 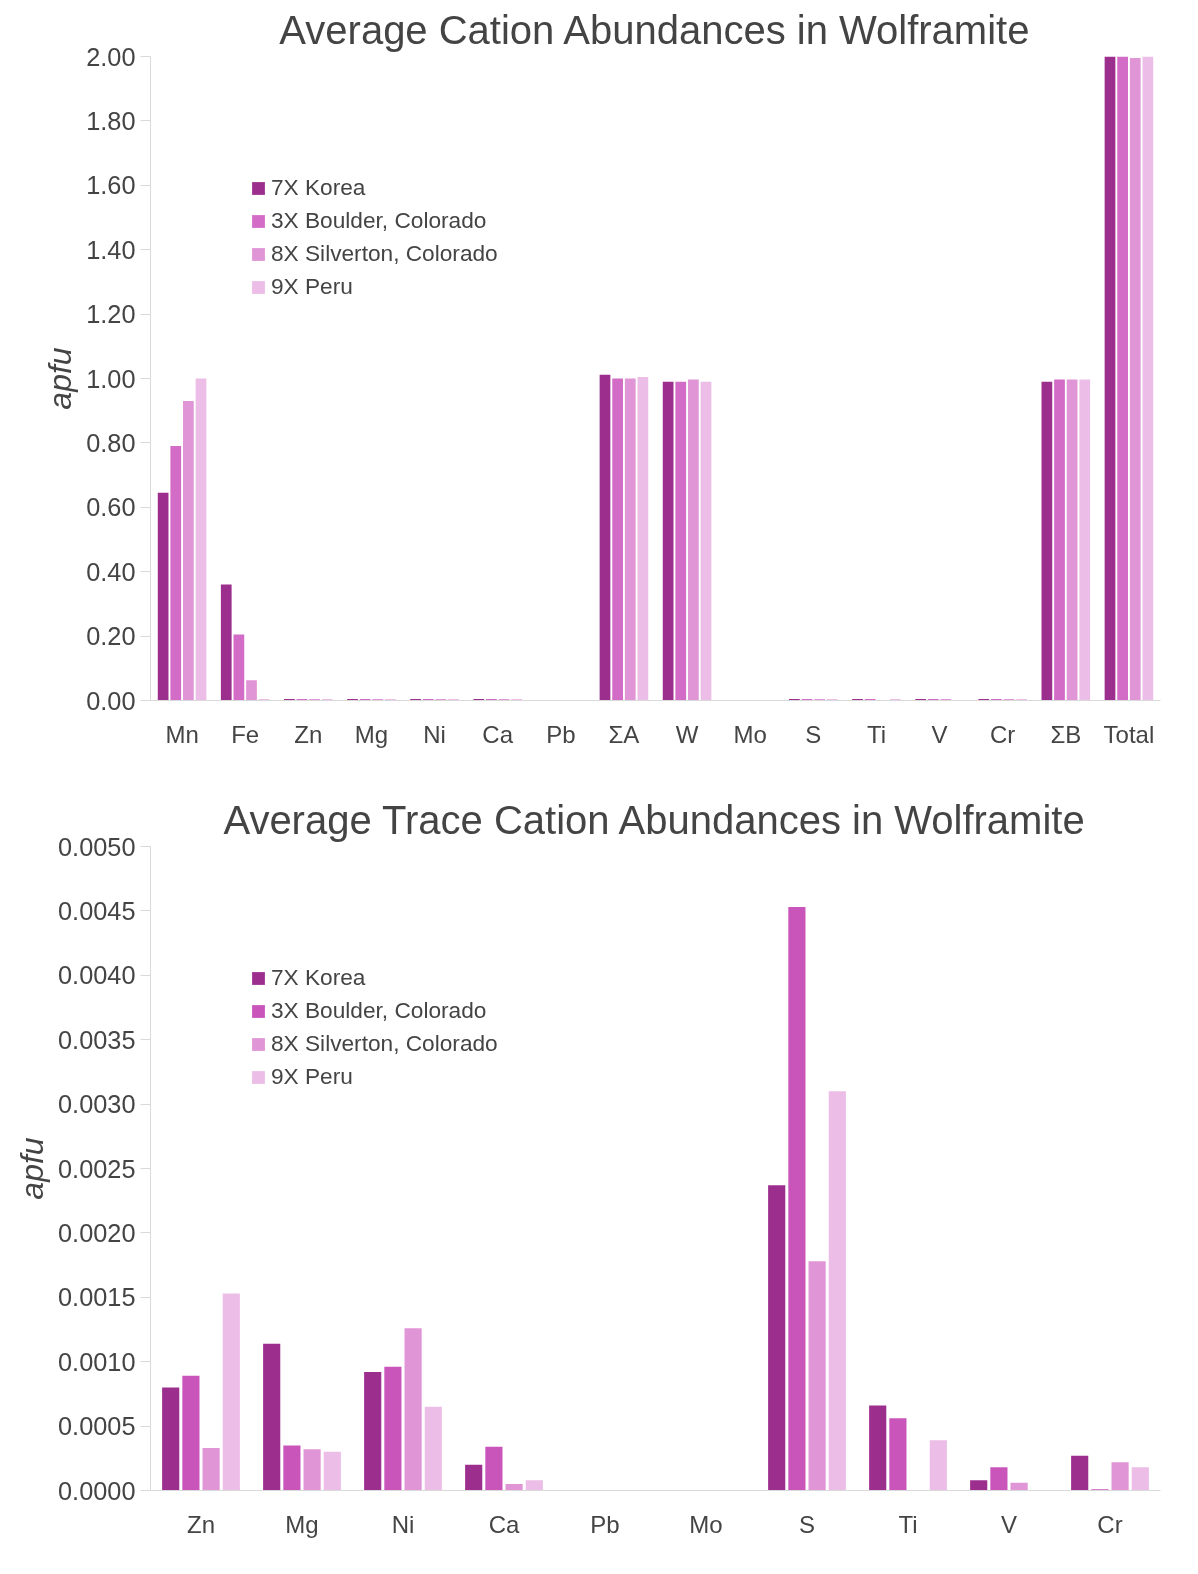 I want to click on y-tick-label: 0.0010, so click(x=97, y=1361).